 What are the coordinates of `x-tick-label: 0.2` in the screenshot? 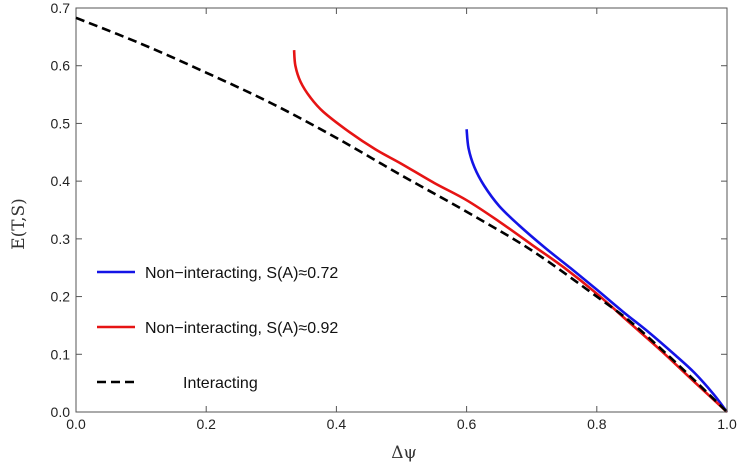 It's located at (206, 424).